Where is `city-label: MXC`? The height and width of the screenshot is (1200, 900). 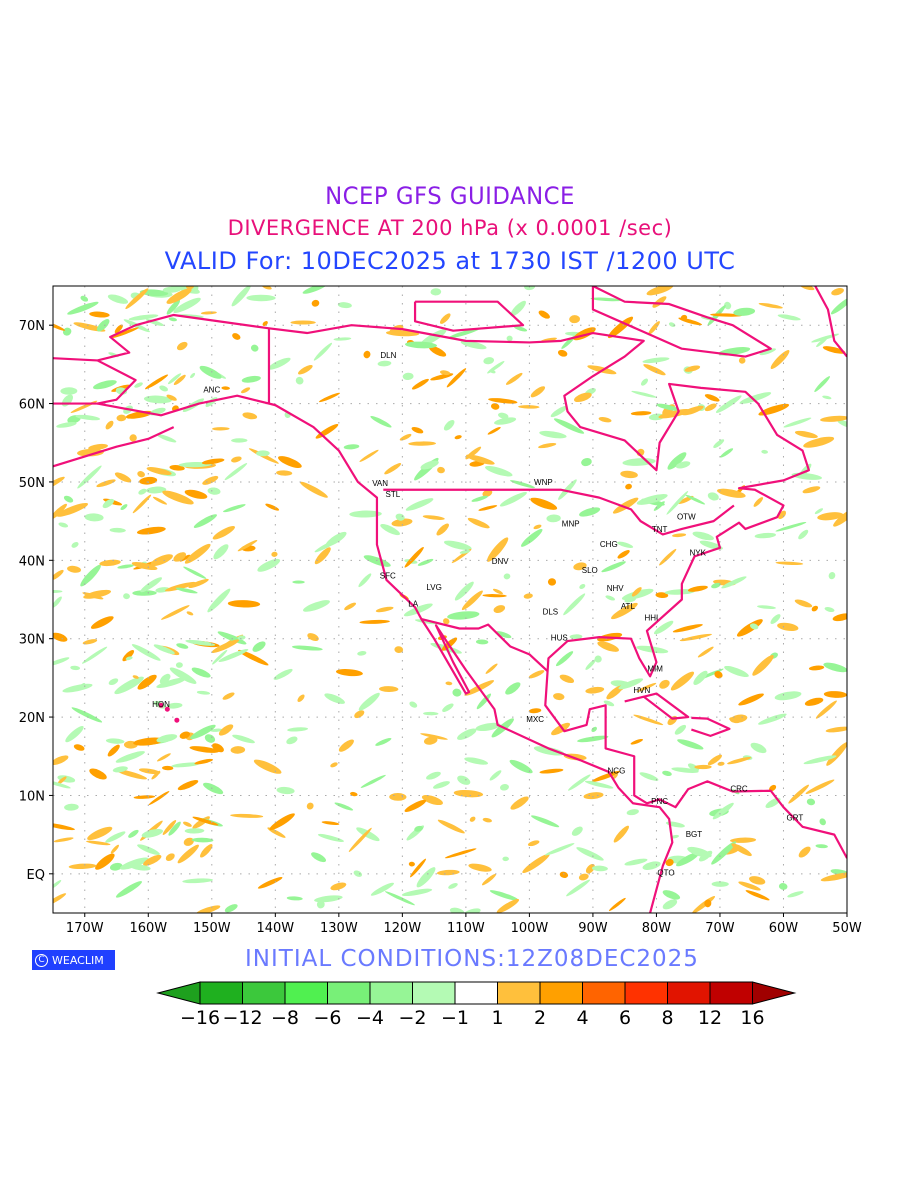 city-label: MXC is located at coordinates (535, 719).